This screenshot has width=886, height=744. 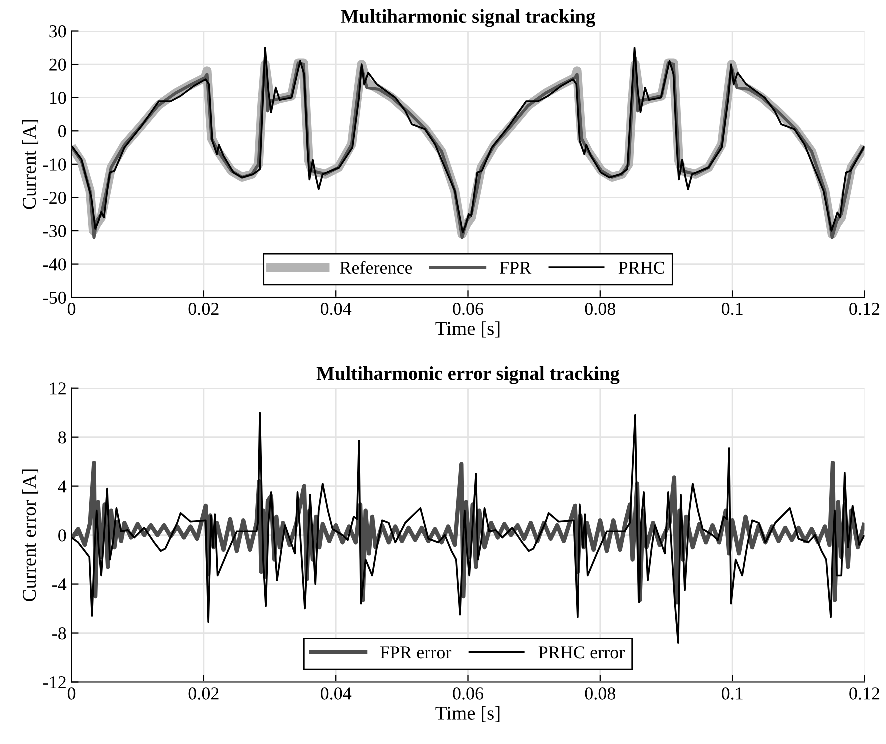 What do you see at coordinates (376, 267) in the screenshot?
I see `legend-label: Reference` at bounding box center [376, 267].